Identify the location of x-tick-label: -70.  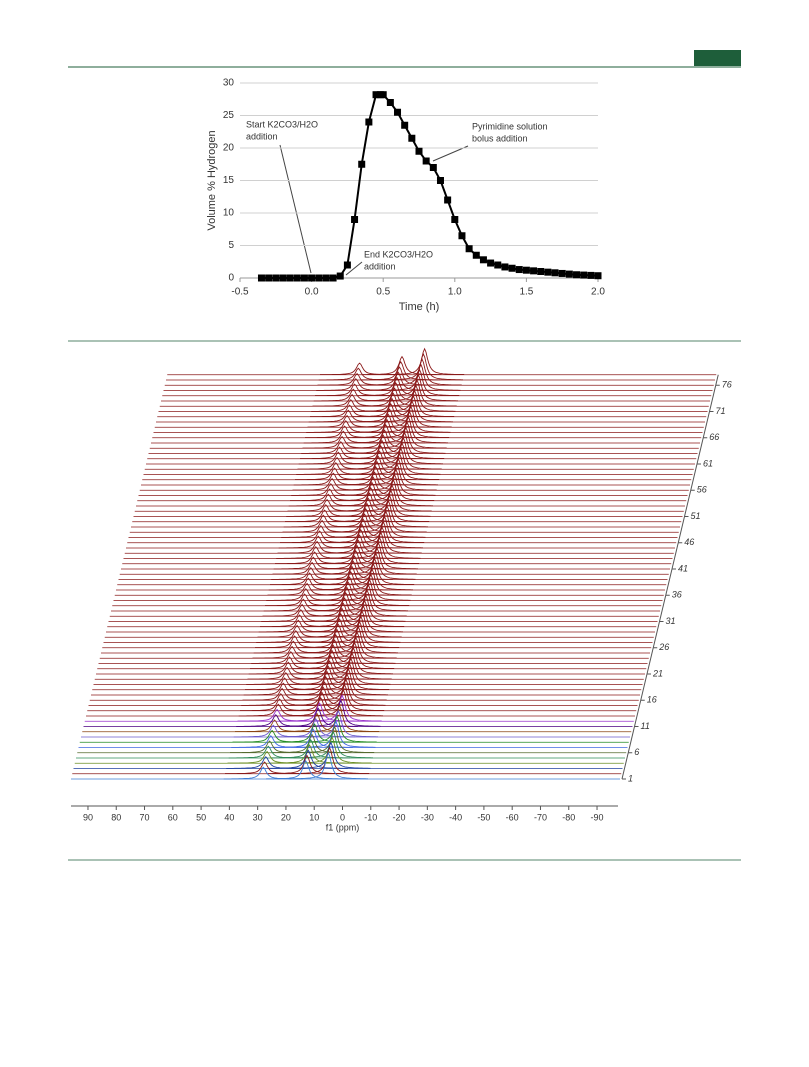
(540, 817).